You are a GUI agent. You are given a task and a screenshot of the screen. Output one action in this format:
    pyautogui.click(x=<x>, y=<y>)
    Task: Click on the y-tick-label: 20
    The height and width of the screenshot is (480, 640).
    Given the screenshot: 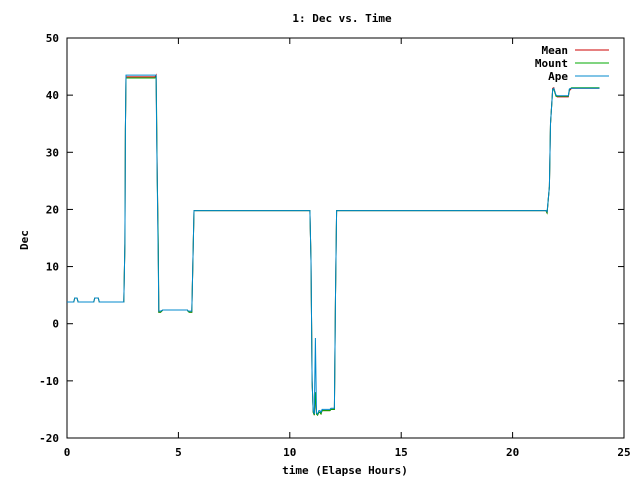 What is the action you would take?
    pyautogui.click(x=52, y=209)
    